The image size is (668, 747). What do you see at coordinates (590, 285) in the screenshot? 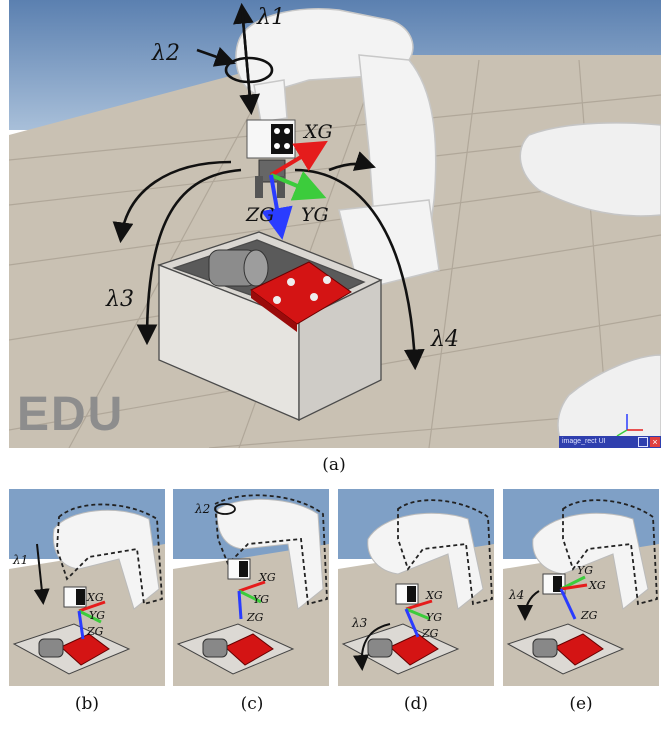
I see `robot-arm-right` at bounding box center [590, 285].